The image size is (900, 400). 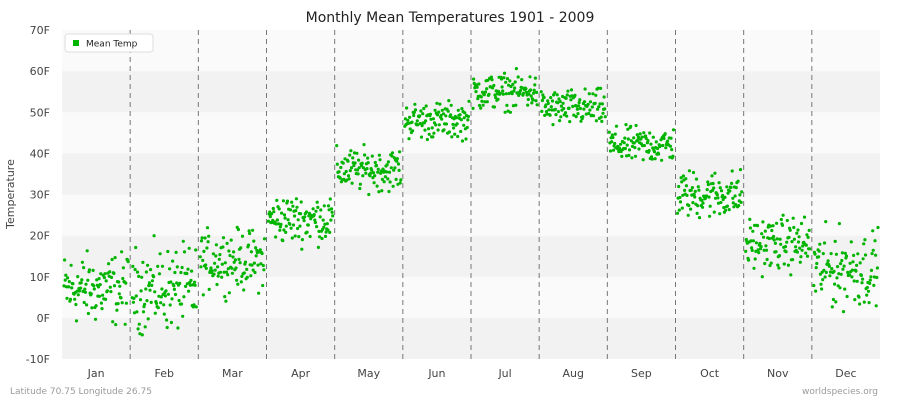 What do you see at coordinates (109, 43) in the screenshot?
I see `legend: Mean Temp` at bounding box center [109, 43].